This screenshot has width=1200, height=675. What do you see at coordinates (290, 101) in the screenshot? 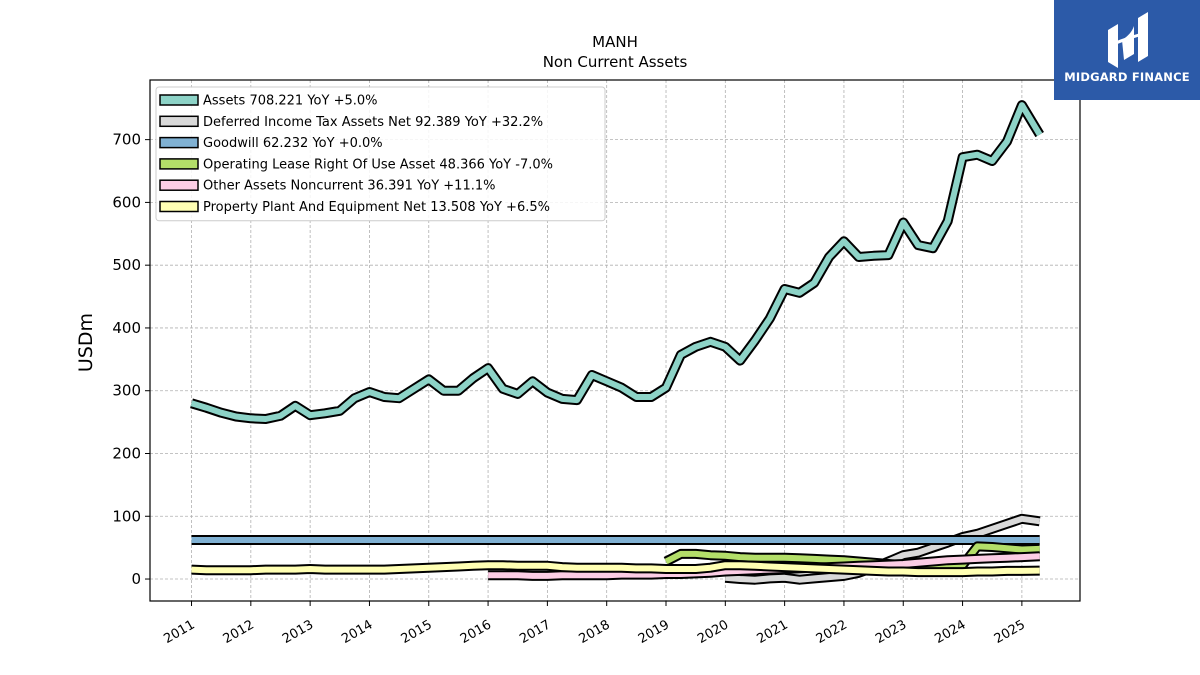
I see `legend-label: Assets 708.221 YoY +5.0%` at bounding box center [290, 101].